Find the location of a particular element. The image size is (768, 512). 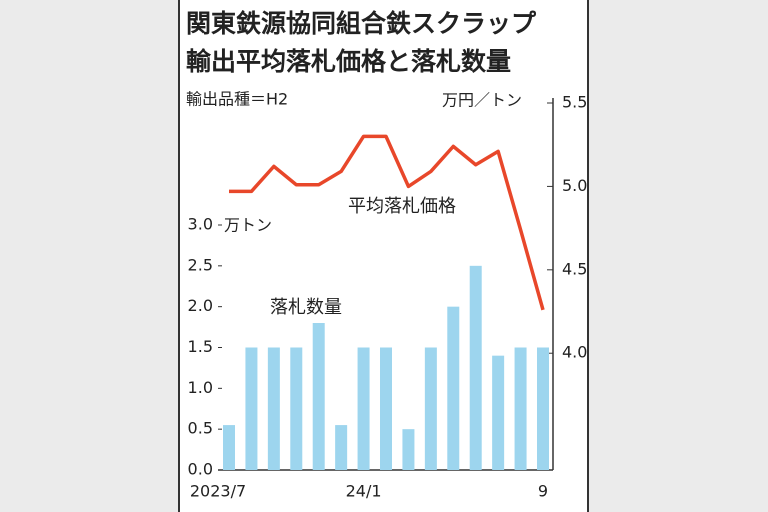

y2-tick-label: 5.0 is located at coordinates (574, 185).